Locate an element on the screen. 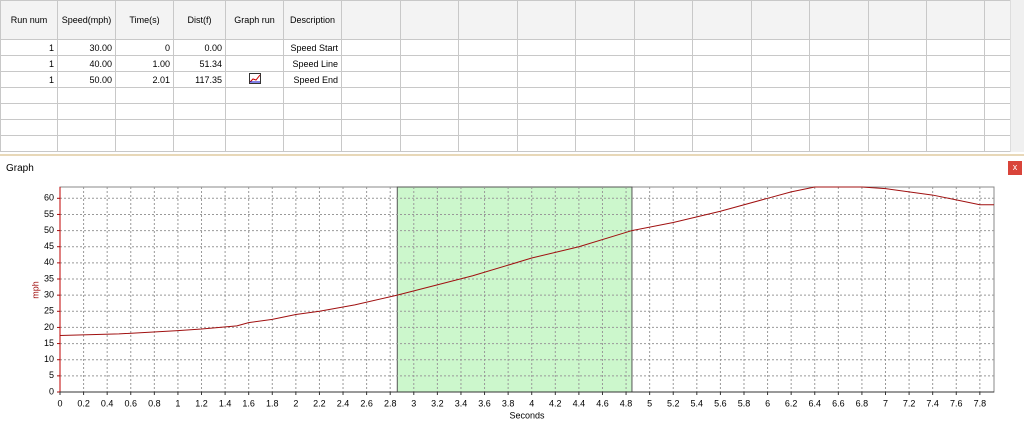  y-tick-label: 45 is located at coordinates (49, 246).